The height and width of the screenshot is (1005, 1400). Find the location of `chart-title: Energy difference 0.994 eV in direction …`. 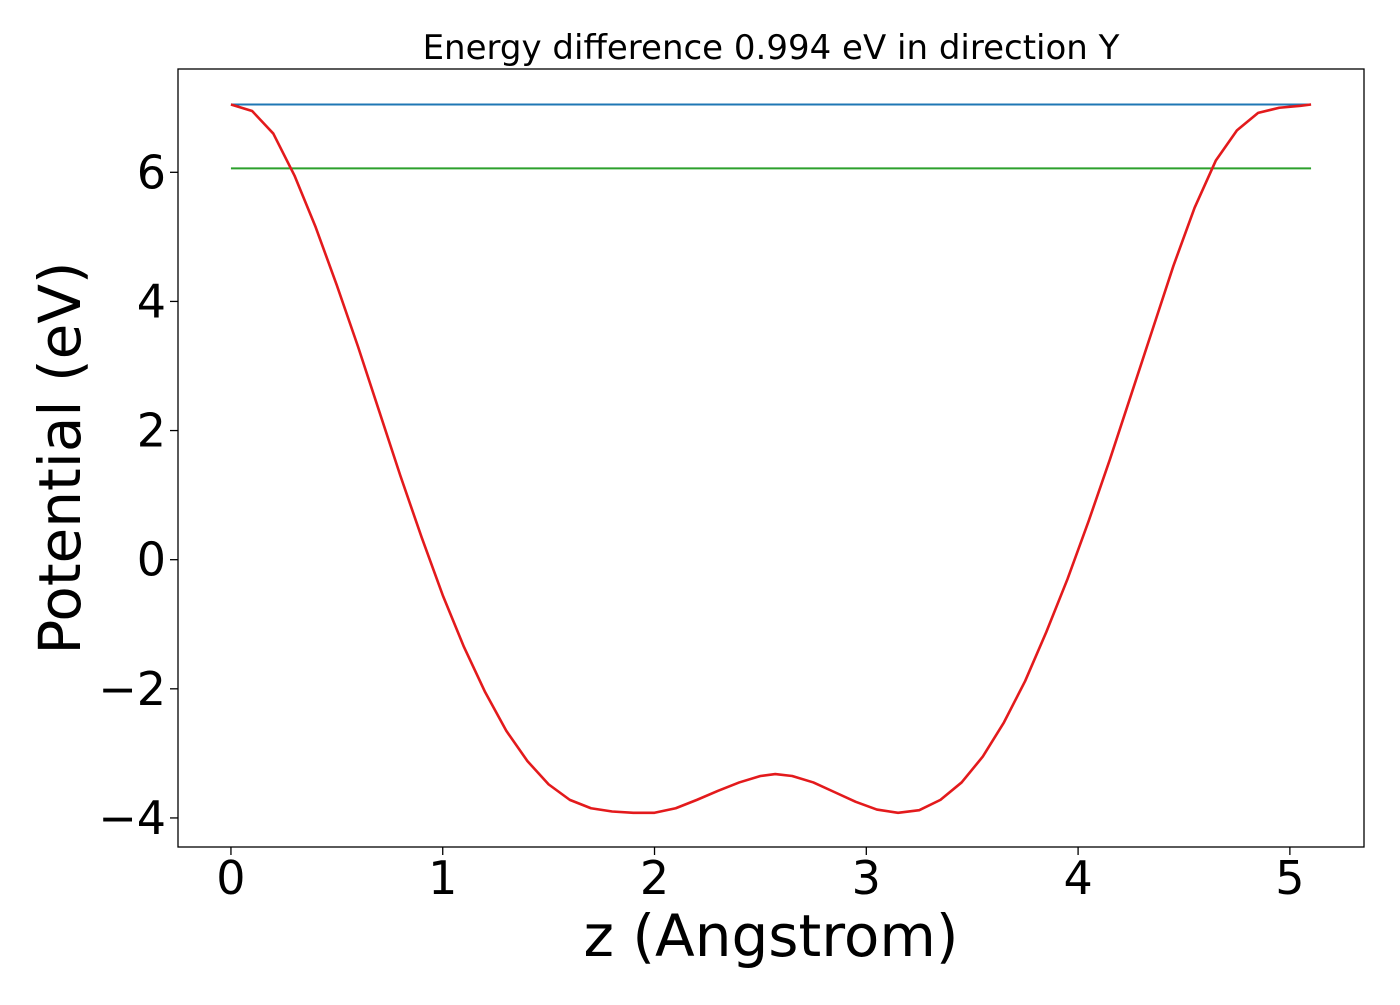

chart-title: Energy difference 0.994 eV in direction … is located at coordinates (771, 48).